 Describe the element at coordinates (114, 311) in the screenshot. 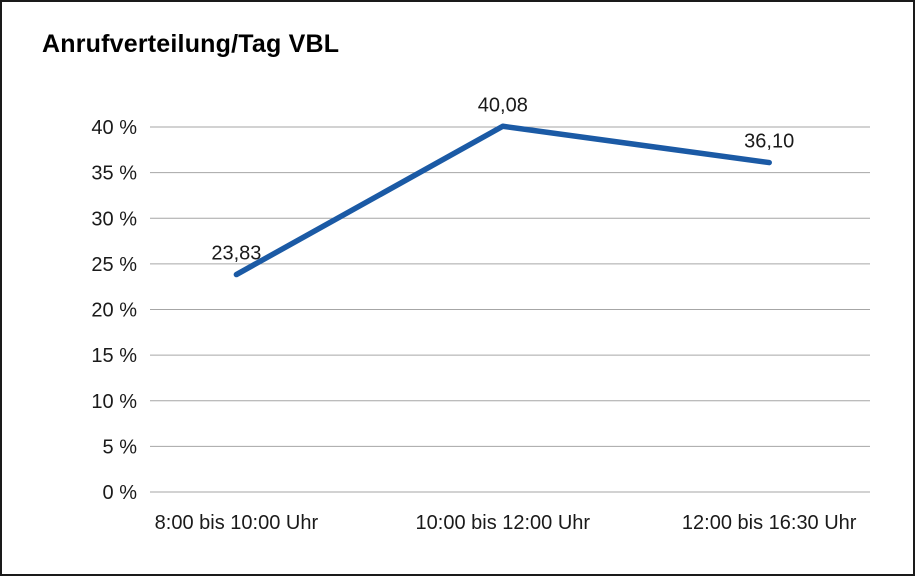

I see `svg-text: 20 %` at that location.